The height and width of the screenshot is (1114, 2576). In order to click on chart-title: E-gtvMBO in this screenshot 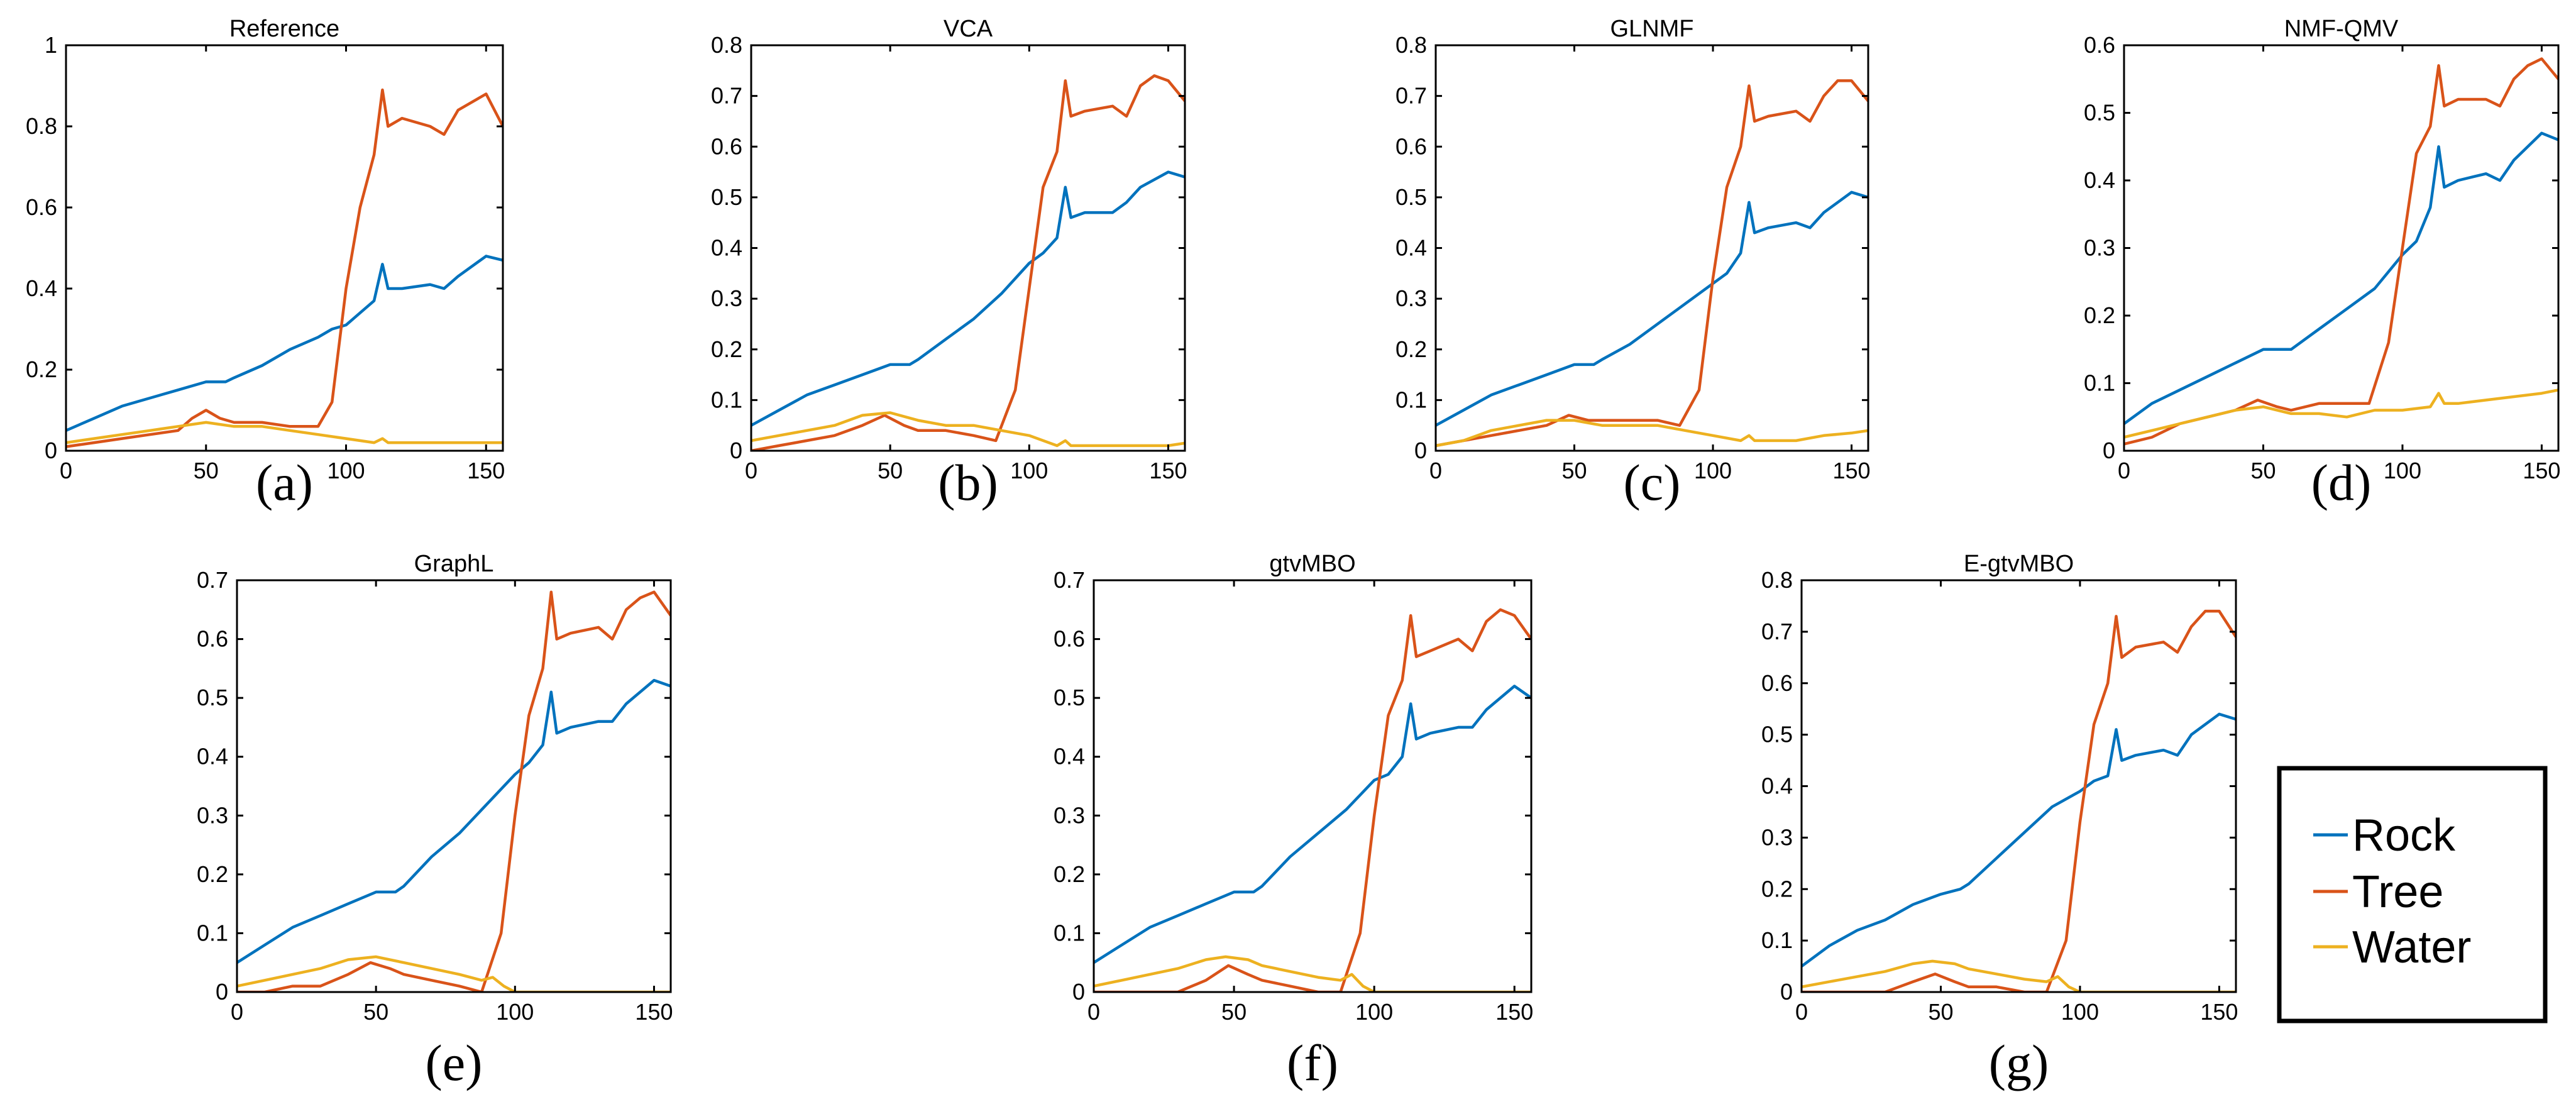, I will do `click(2019, 564)`.